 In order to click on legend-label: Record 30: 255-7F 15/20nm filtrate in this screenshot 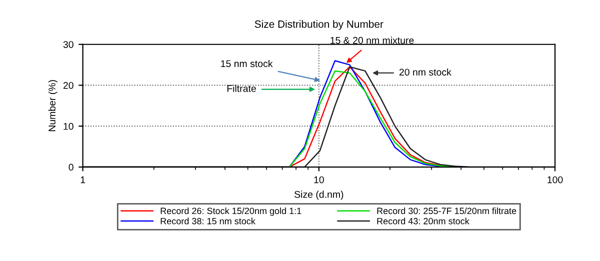, I will do `click(446, 210)`.